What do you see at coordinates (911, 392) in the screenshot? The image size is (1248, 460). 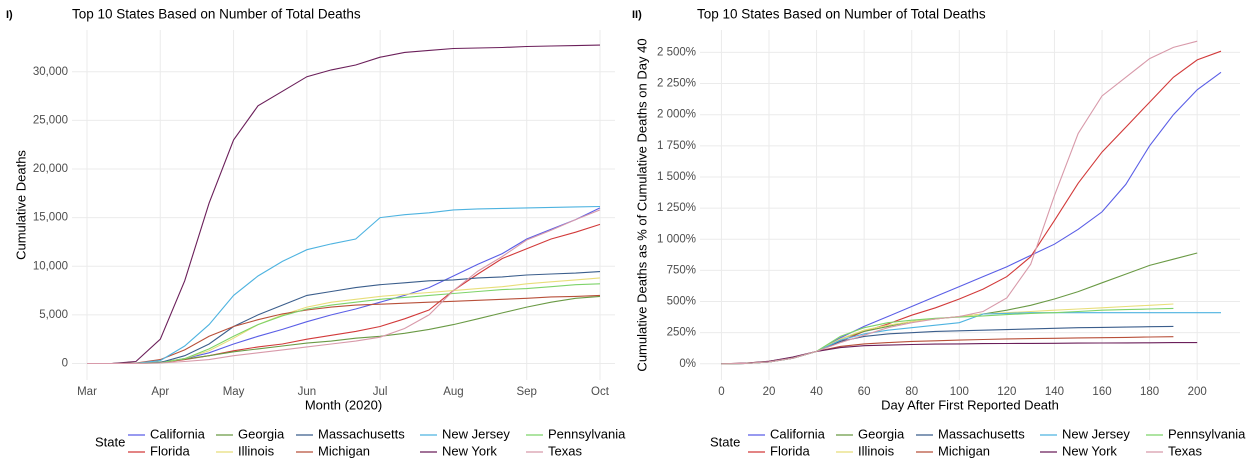 I see `x-tick-label: 80` at bounding box center [911, 392].